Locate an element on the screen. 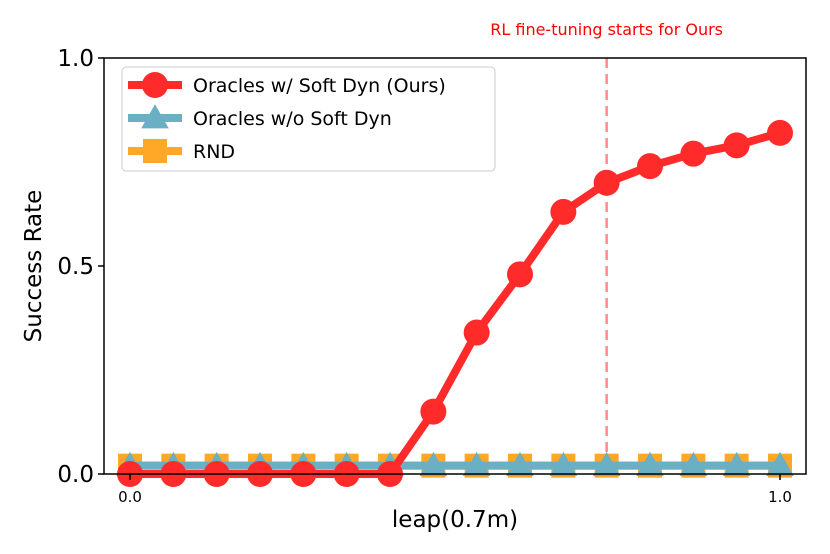 This screenshot has height=554, width=830. x-tick-label-0: 0.0 is located at coordinates (130, 497).